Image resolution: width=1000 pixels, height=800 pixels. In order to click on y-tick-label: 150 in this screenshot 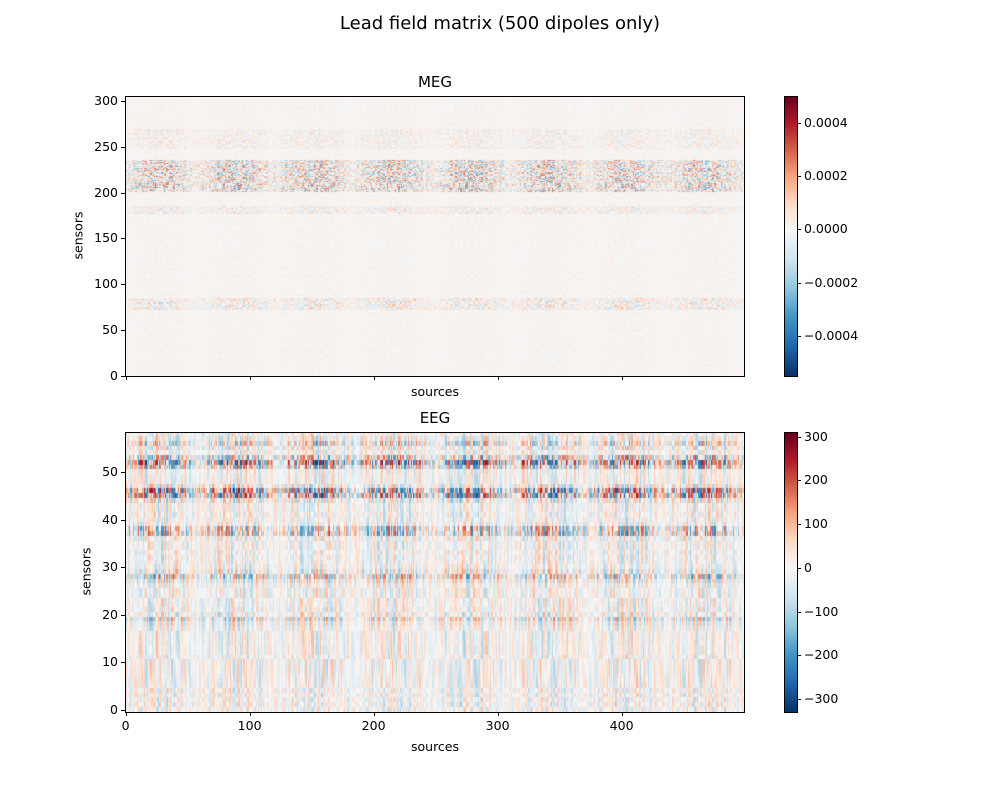, I will do `click(106, 238)`.